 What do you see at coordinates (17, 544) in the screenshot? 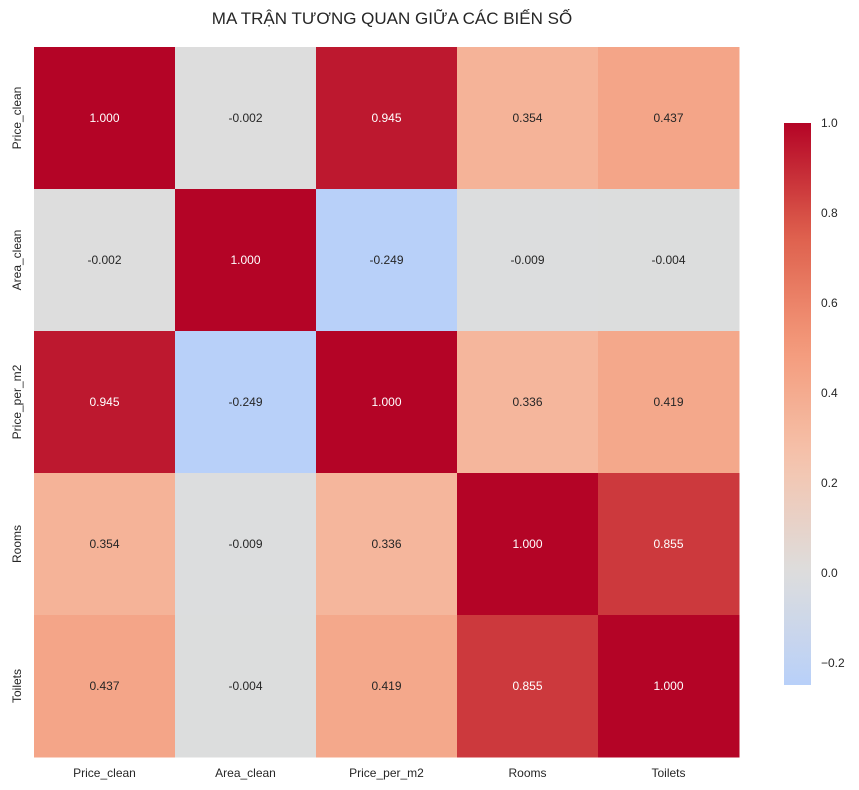
I see `y-tick-label: Rooms` at bounding box center [17, 544].